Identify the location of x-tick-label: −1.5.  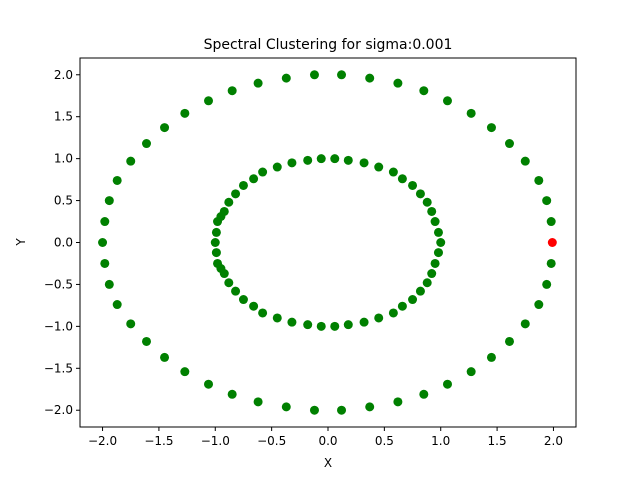
(158, 441).